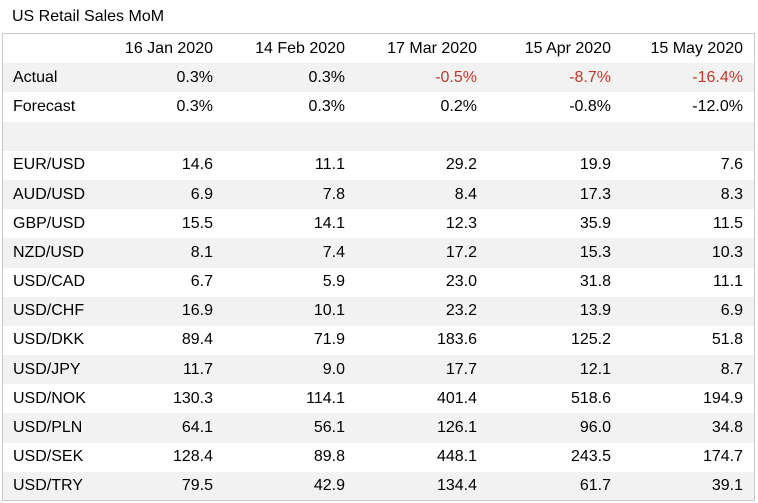 This screenshot has height=503, width=758. Describe the element at coordinates (727, 340) in the screenshot. I see `pair-value: 51.8` at that location.